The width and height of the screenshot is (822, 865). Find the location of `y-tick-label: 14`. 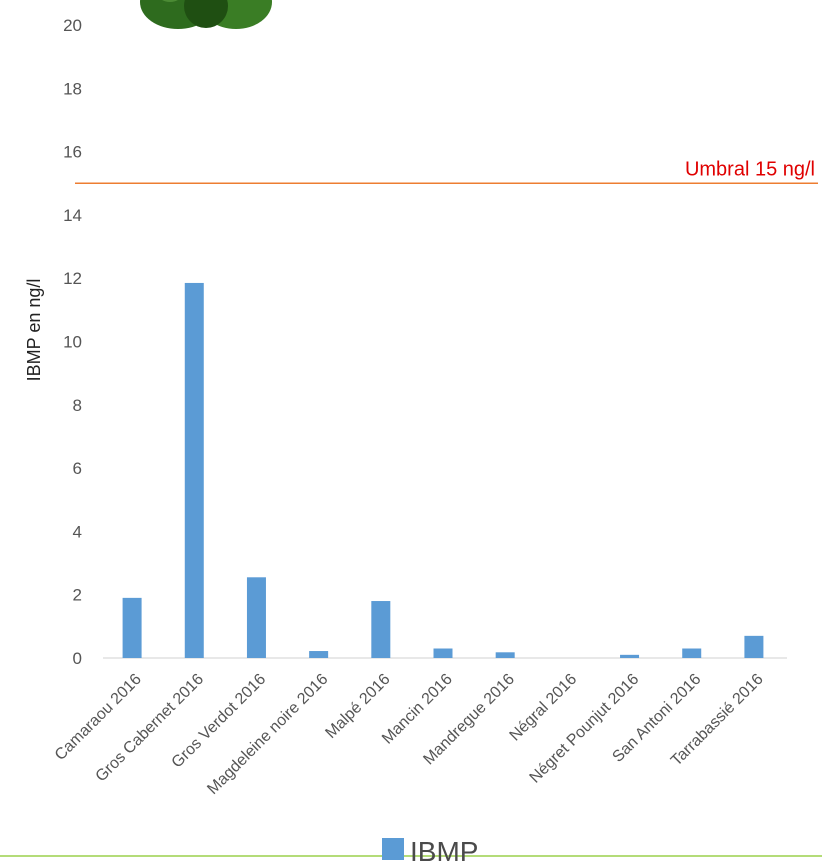

y-tick-label: 14 is located at coordinates (72, 215).